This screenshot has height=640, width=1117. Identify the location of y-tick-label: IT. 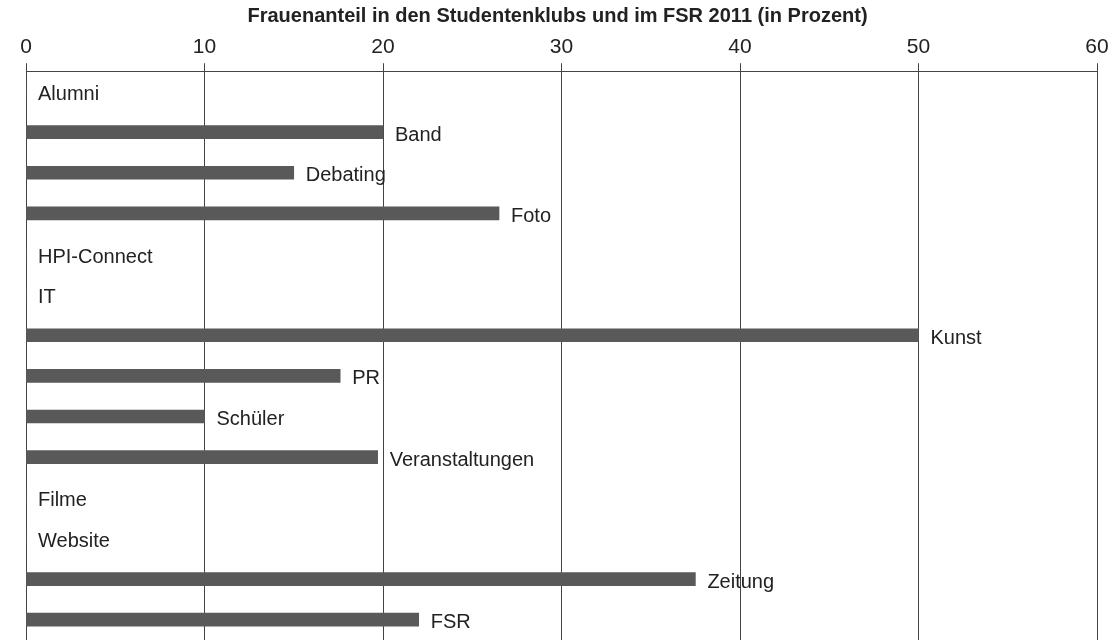
(47, 296).